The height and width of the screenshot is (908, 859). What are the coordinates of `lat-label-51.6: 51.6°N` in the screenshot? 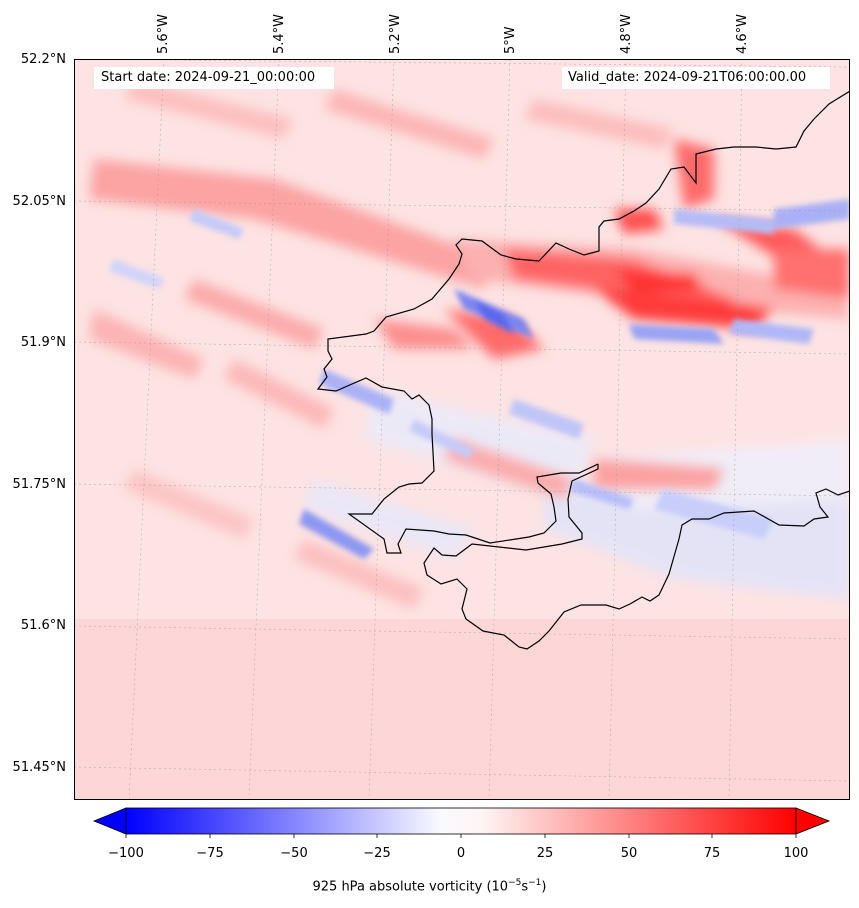 It's located at (43, 625).